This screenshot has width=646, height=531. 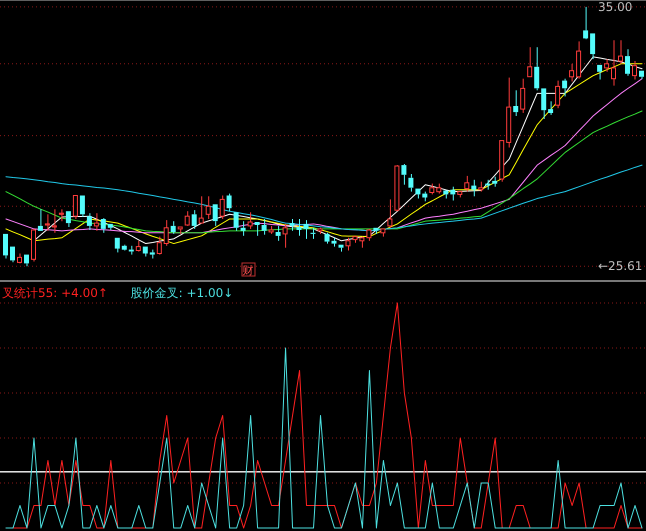 I want to click on text: 股价金叉: +1.00↓, so click(x=182, y=293).